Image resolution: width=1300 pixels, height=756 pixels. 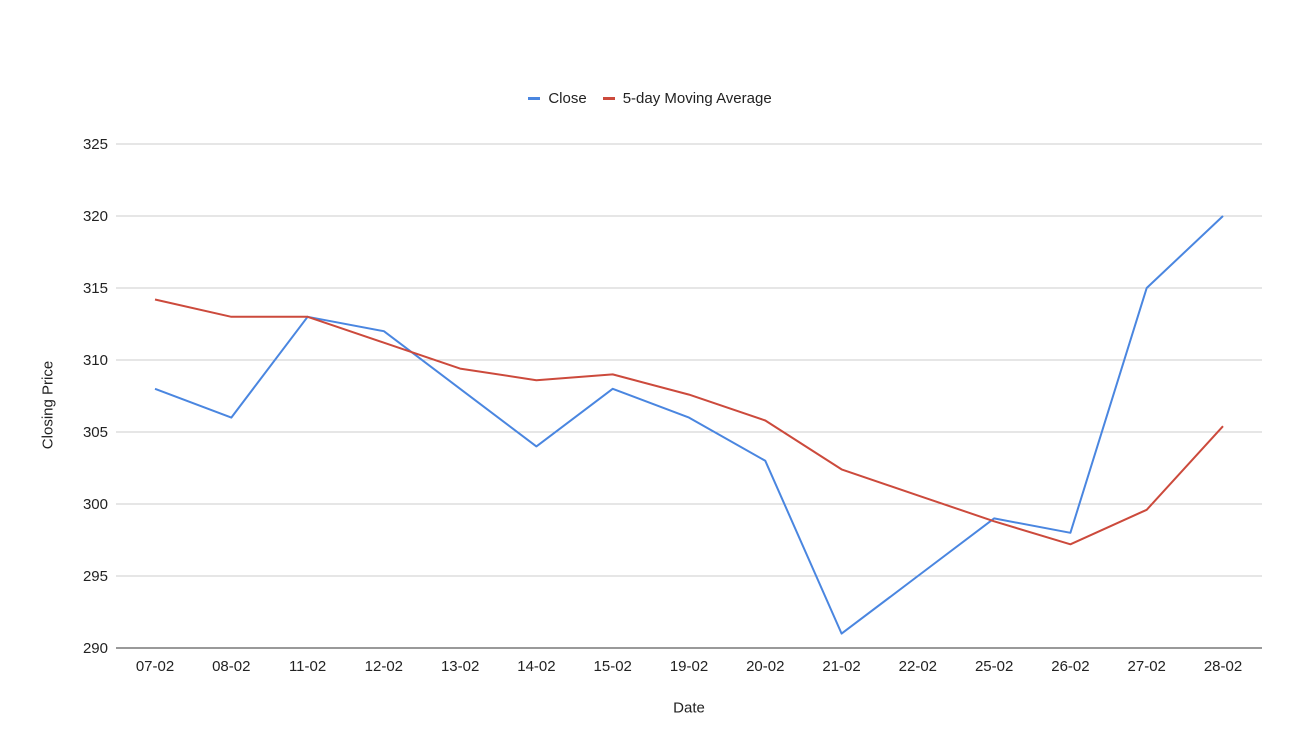 I want to click on x-tick-label: 19-02, so click(x=689, y=666).